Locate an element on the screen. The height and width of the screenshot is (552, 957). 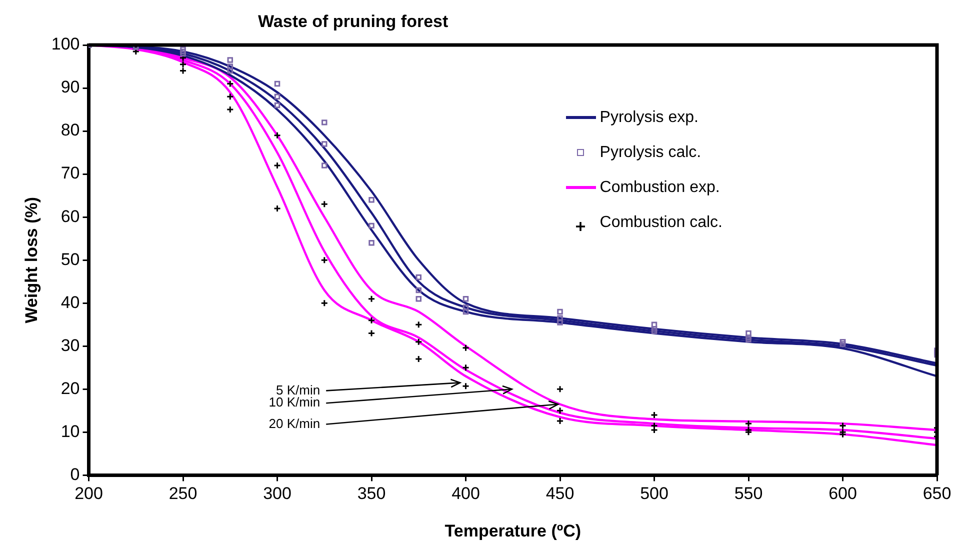
x-axis-title: Temperature (ºC) is located at coordinates (513, 530).